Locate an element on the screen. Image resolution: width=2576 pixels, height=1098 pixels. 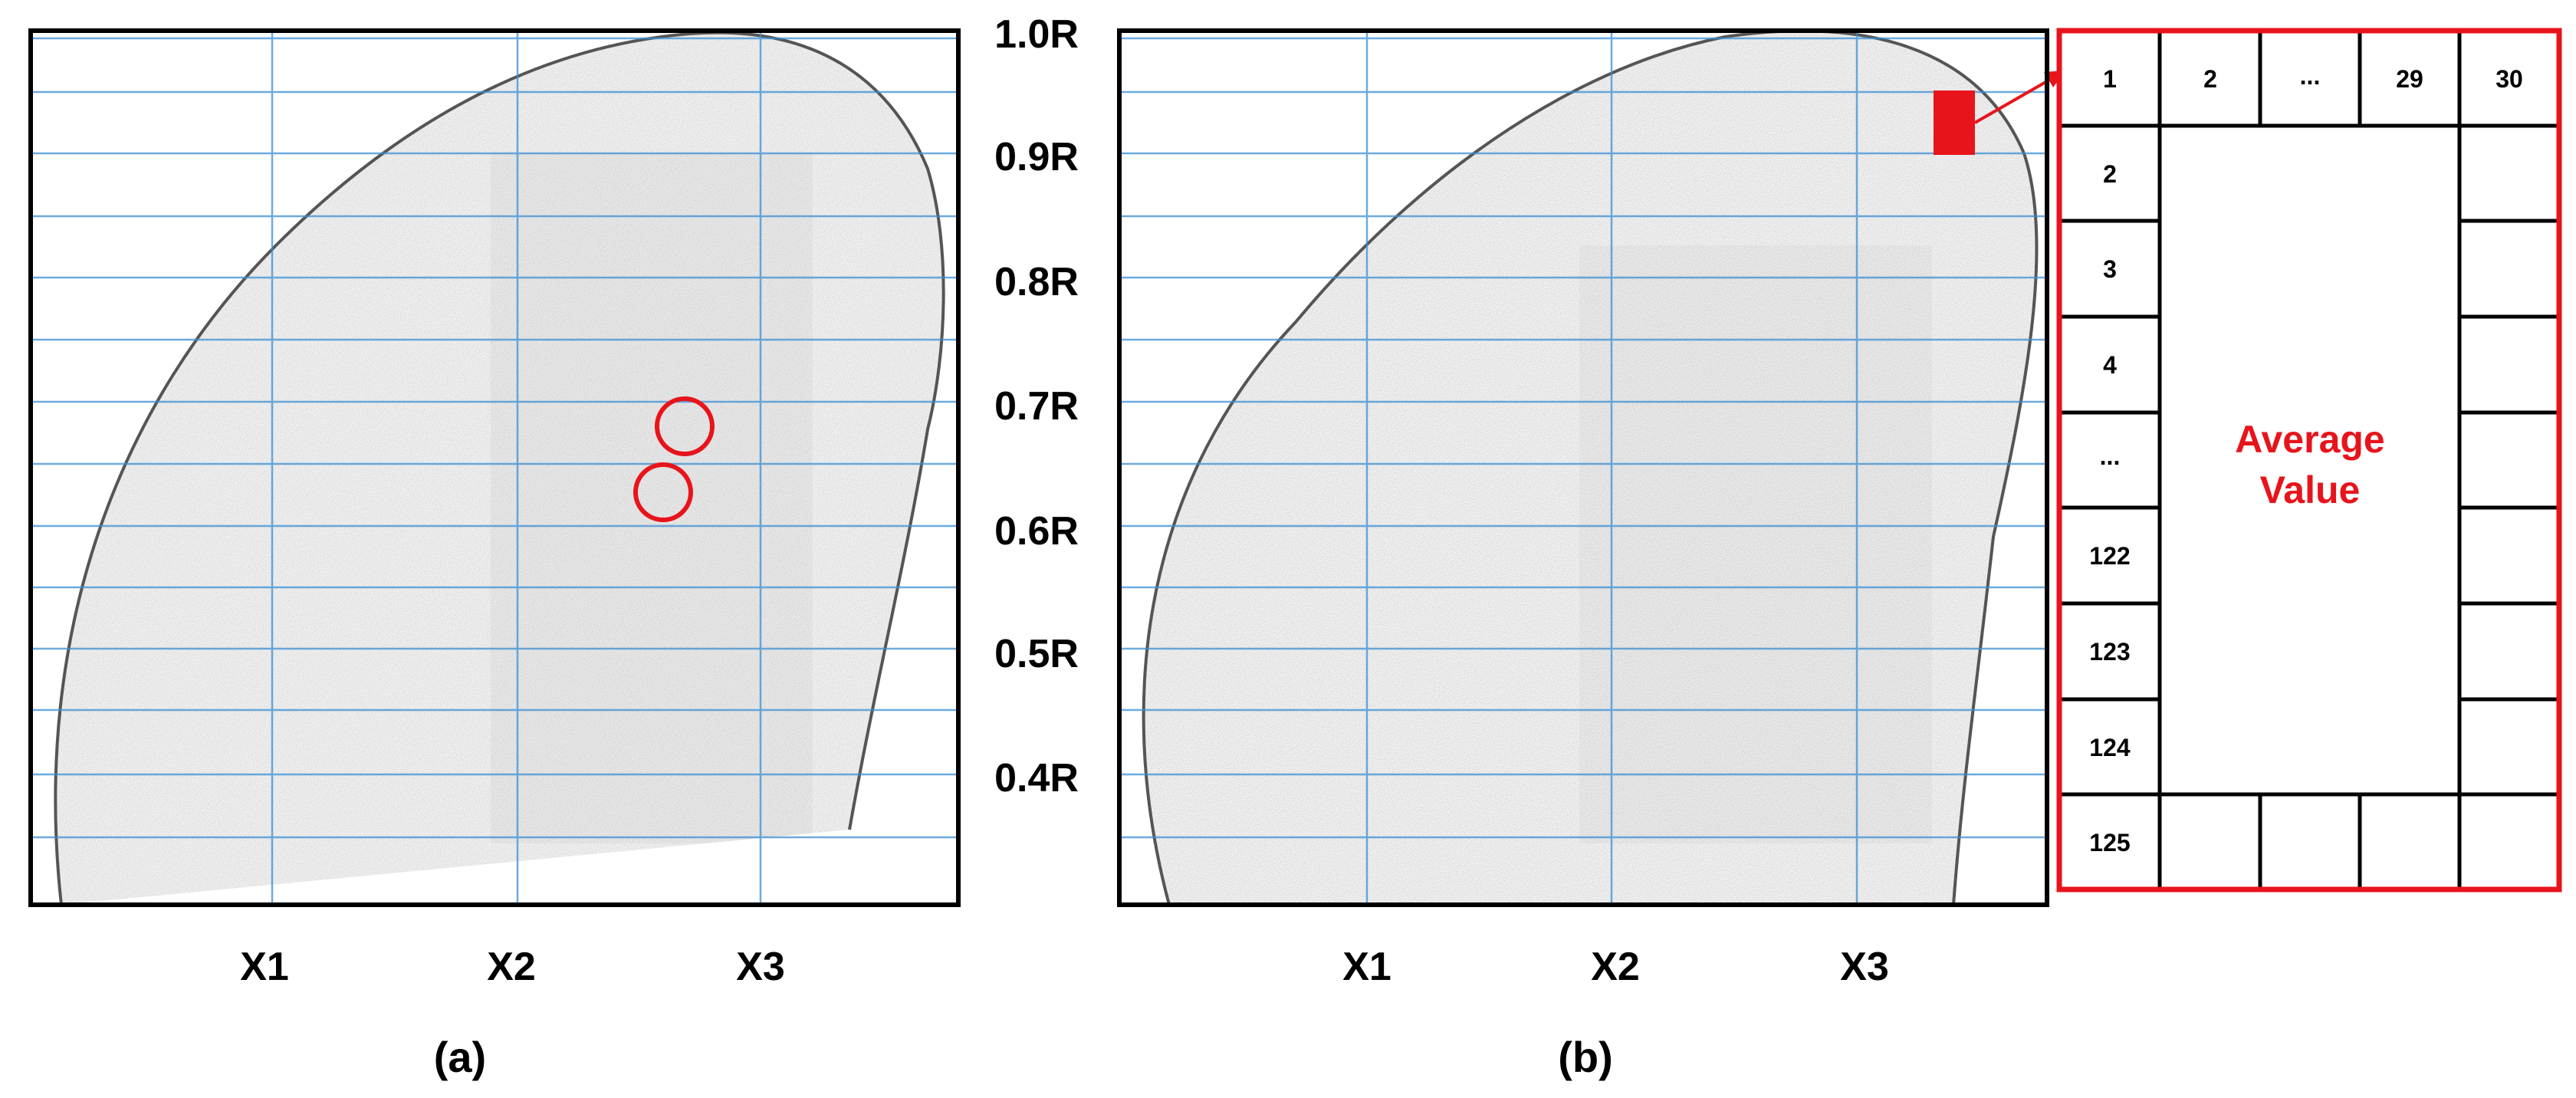
r-label-0-7: 0.7R is located at coordinates (1037, 406).